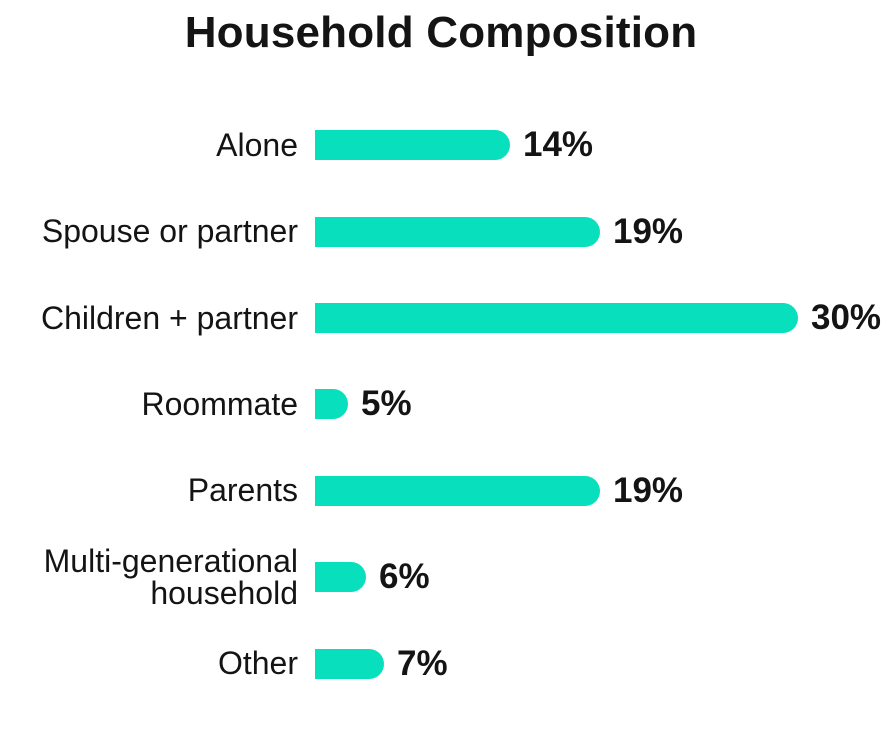 The height and width of the screenshot is (750, 882). I want to click on chart-row-alone: Alone 14%, so click(441, 145).